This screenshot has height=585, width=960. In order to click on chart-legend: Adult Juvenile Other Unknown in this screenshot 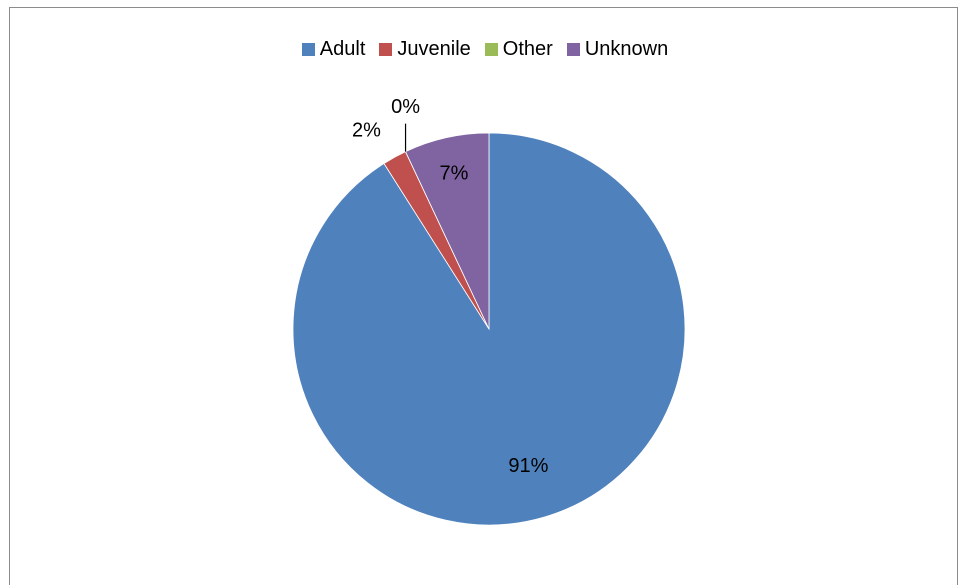, I will do `click(480, 49)`.